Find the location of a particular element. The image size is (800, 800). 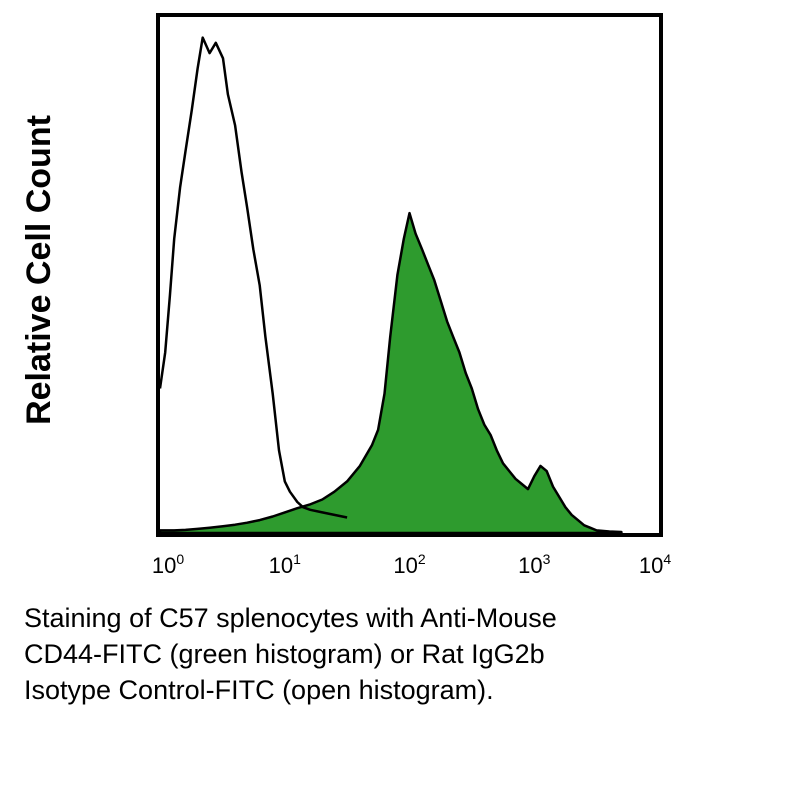

x-tick-labels: 10⁰ 10¹ 10² 10³ 10⁴ is located at coordinates (411, 564).